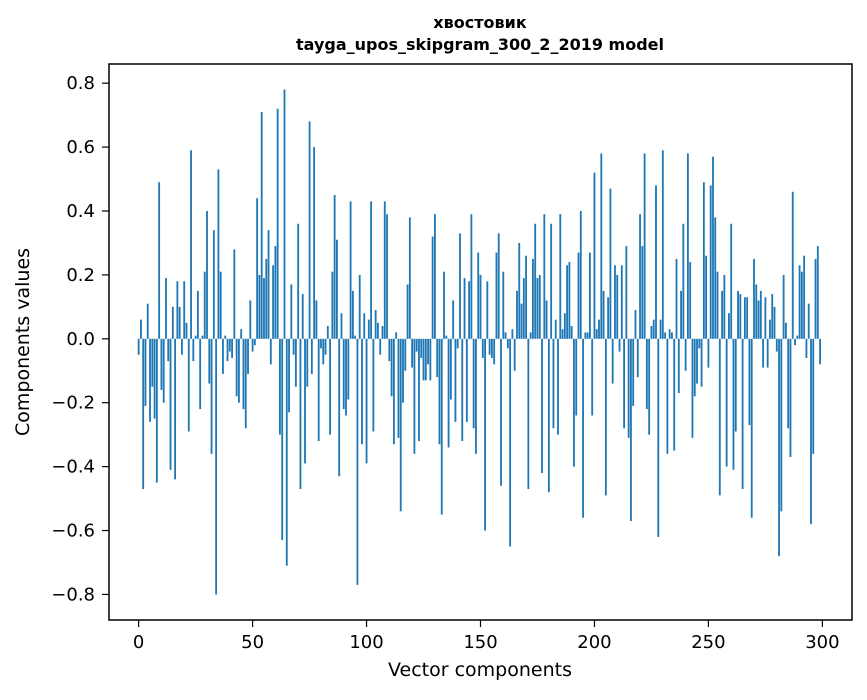 This screenshot has width=867, height=700. Describe the element at coordinates (80, 83) in the screenshot. I see `y-tick-label: 0.8` at that location.